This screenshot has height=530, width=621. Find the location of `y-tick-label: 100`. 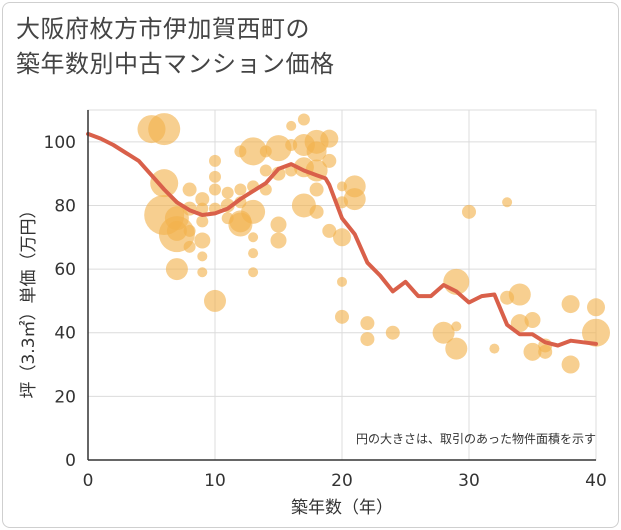

y-tick-label: 100 is located at coordinates (60, 143).